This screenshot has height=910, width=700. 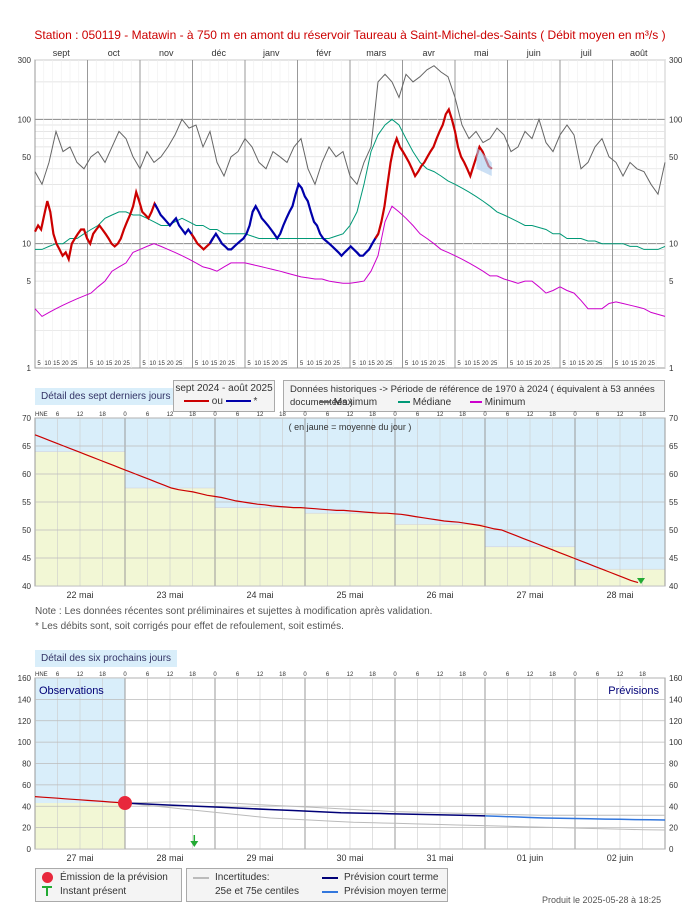 I want to click on legend-star: *, so click(x=255, y=401).